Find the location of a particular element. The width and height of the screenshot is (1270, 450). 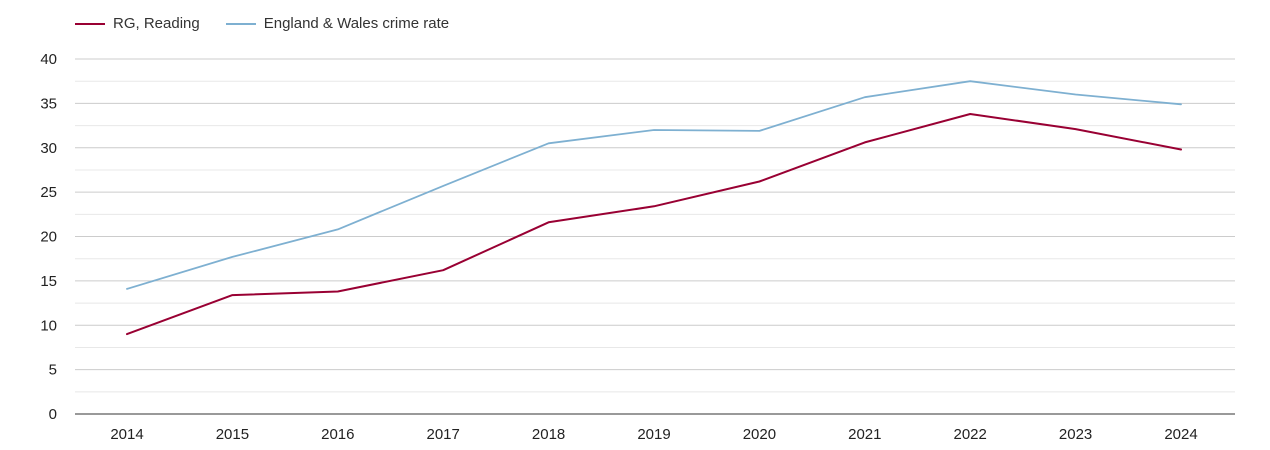

legend-label-england-wales: England & Wales crime rate is located at coordinates (356, 23).